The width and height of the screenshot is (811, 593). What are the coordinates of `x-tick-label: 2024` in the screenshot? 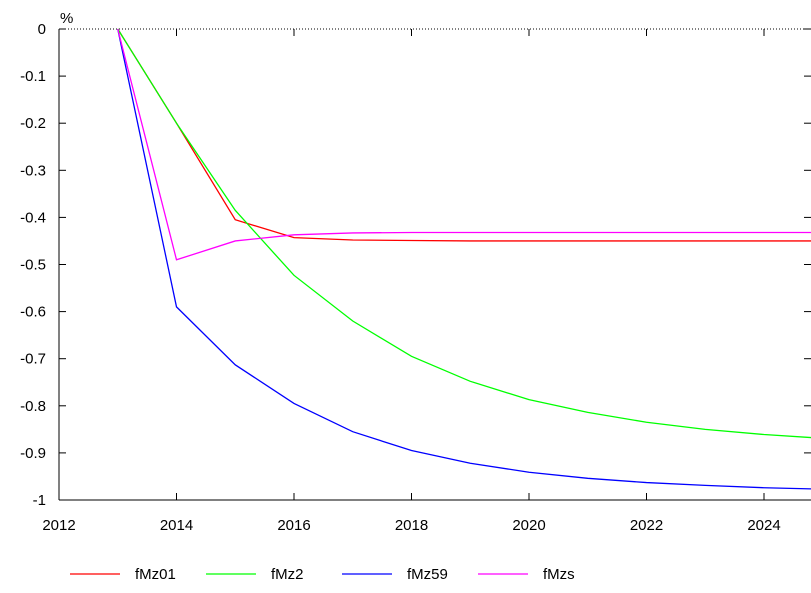 It's located at (763, 525).